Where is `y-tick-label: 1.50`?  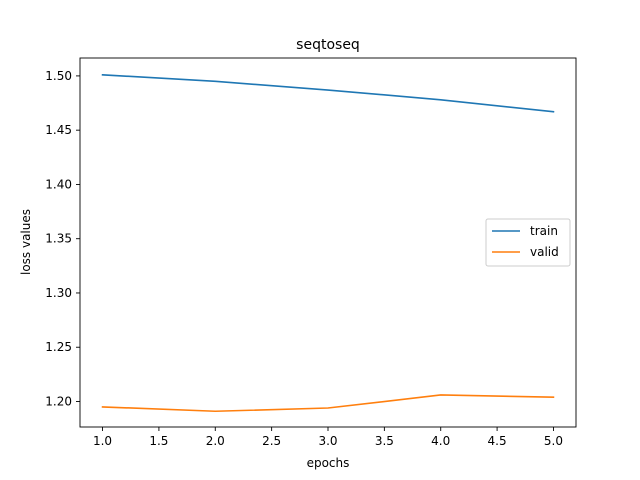 y-tick-label: 1.50 is located at coordinates (58, 76).